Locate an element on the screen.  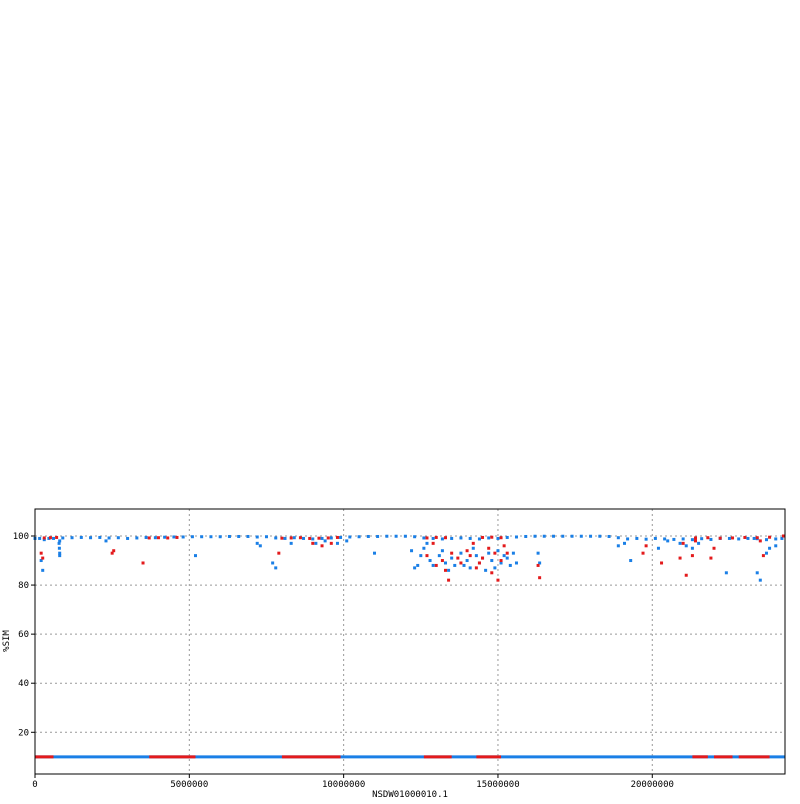
y-tick-label: 100 is located at coordinates (21, 537).